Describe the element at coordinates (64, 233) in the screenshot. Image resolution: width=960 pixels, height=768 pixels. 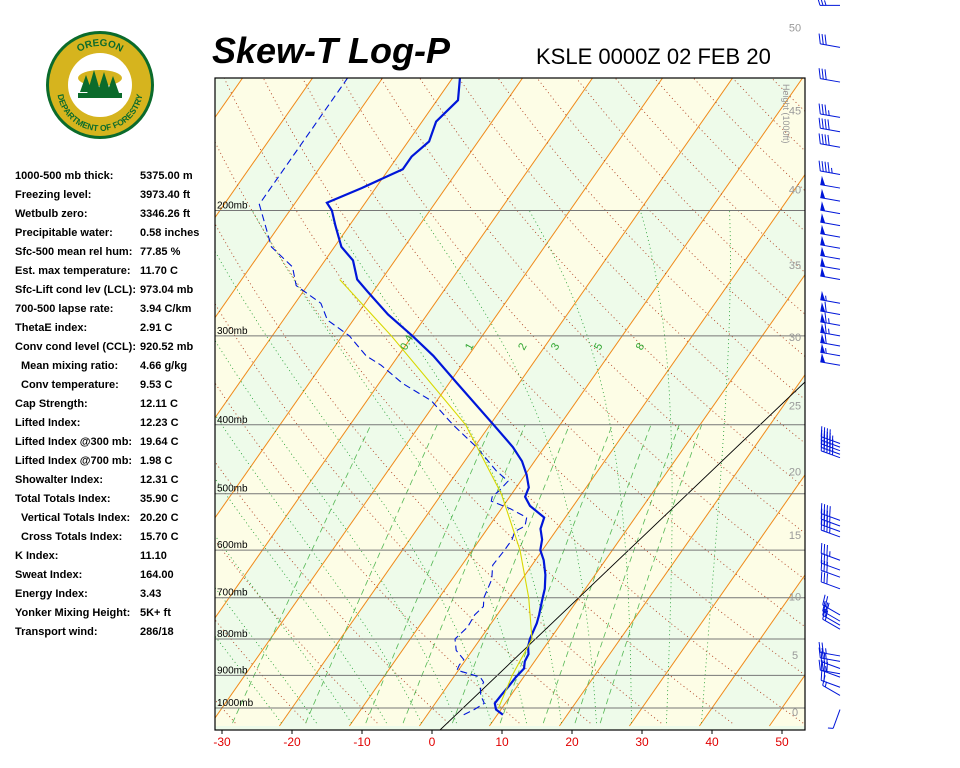
I see `index-label: Precipitable water:` at that location.